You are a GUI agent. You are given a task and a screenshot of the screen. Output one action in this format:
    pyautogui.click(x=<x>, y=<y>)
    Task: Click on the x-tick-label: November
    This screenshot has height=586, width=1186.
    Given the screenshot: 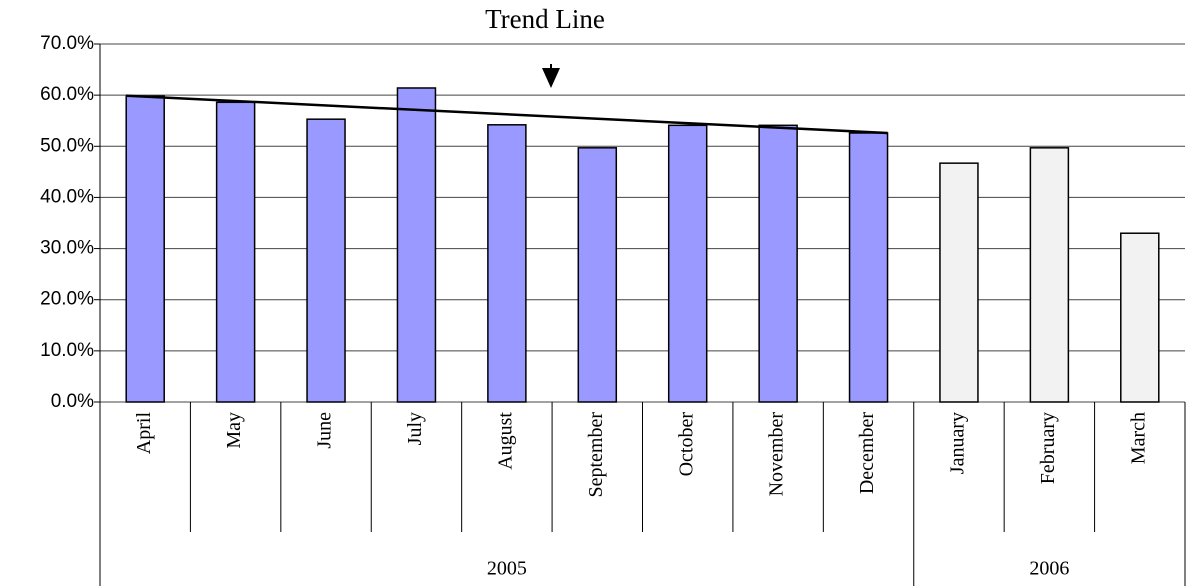 What is the action you would take?
    pyautogui.click(x=777, y=454)
    